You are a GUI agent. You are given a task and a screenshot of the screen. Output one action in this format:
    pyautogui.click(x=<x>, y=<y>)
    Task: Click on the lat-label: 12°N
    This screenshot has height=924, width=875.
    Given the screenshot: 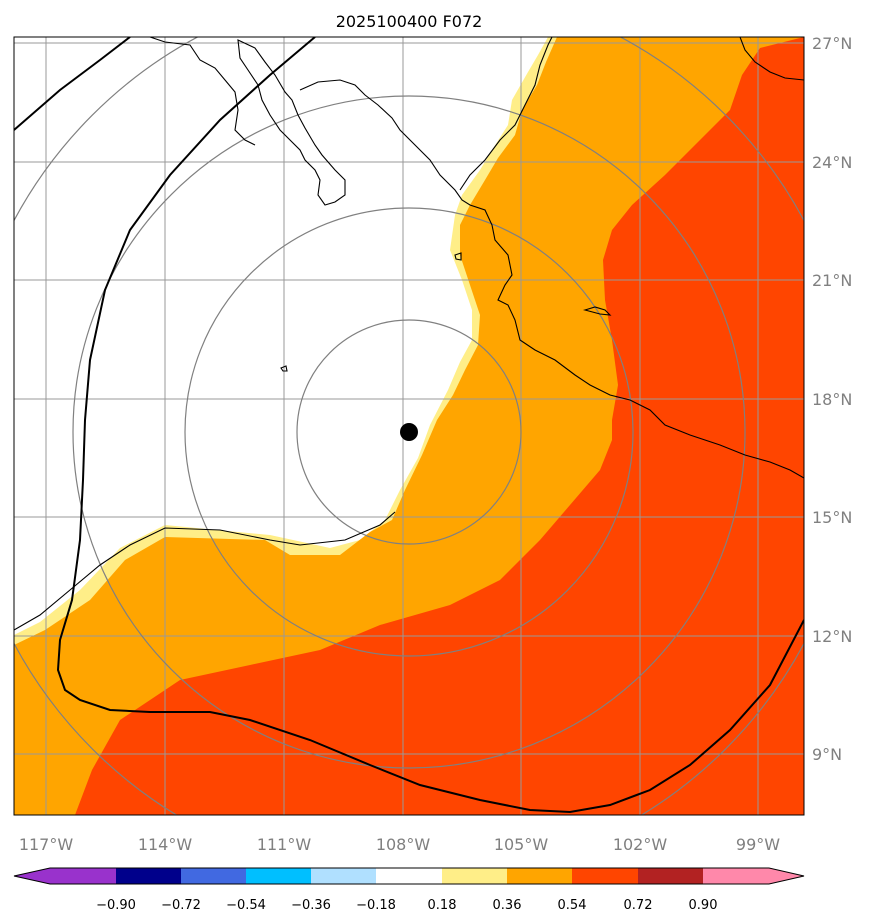 What is the action you would take?
    pyautogui.click(x=832, y=636)
    